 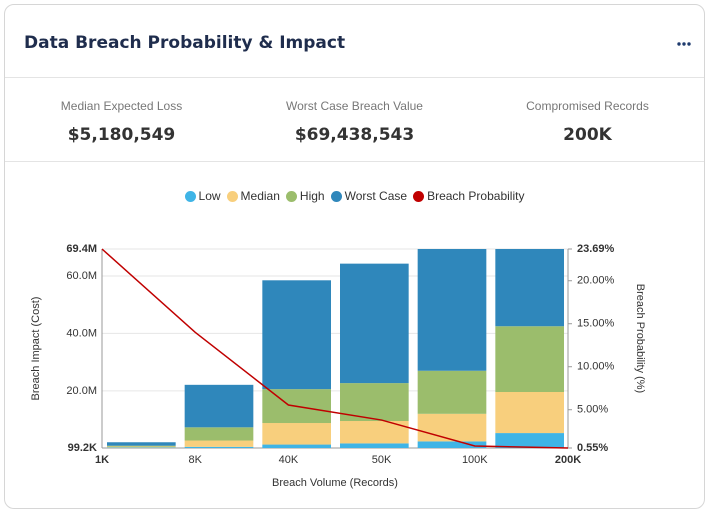 I want to click on kpi: Median Expected Loss $5,180,549, so click(x=121, y=122).